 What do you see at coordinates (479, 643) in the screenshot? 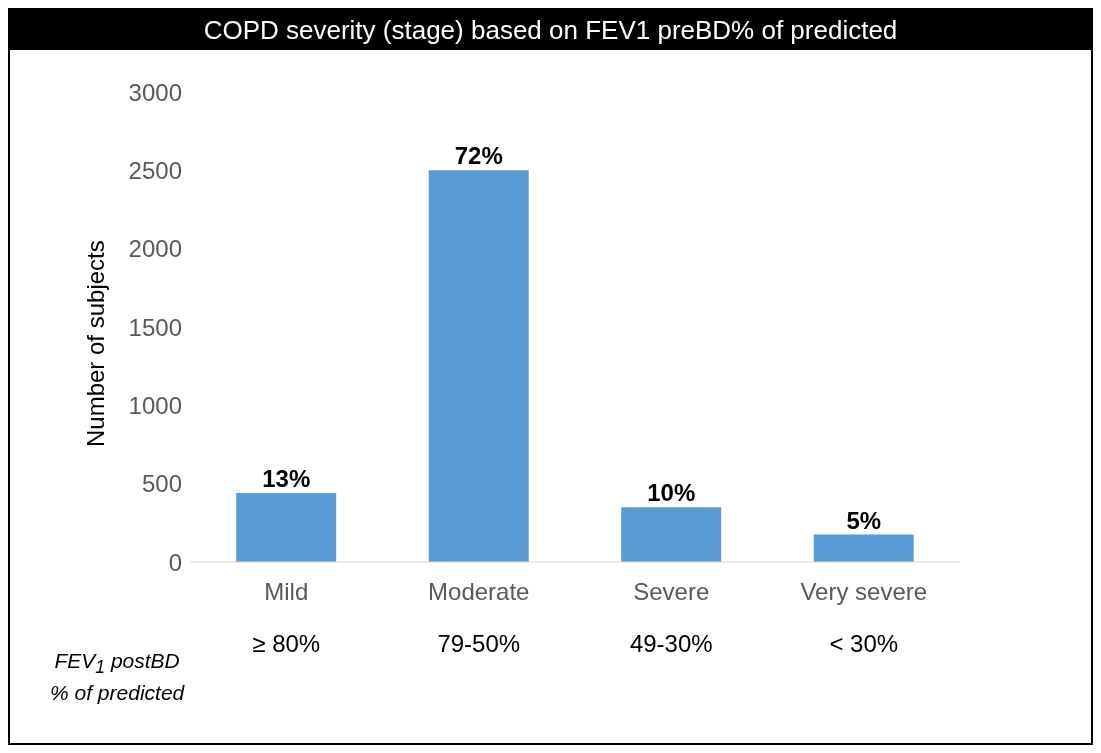
I see `text: 79-50%` at bounding box center [479, 643].